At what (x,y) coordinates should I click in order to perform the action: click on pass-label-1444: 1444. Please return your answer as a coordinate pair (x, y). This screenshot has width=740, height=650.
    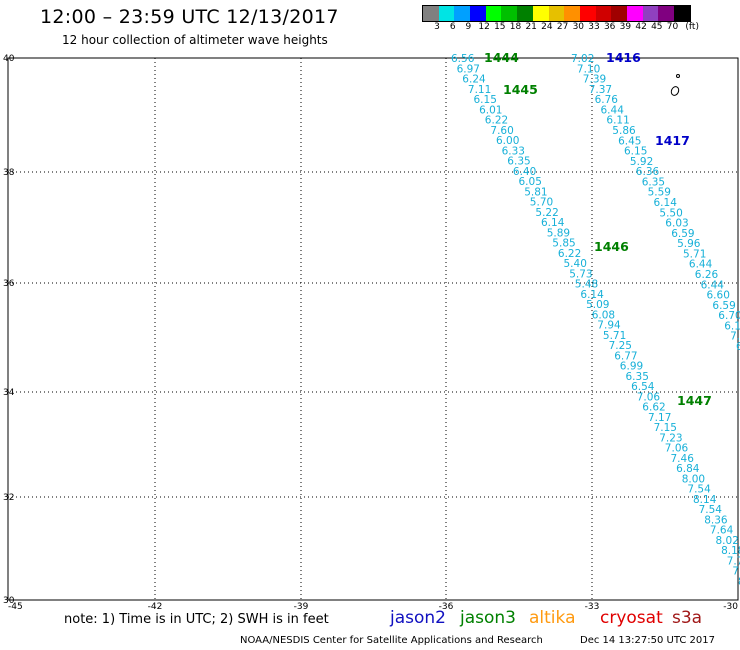
    Looking at the image, I should click on (501, 57).